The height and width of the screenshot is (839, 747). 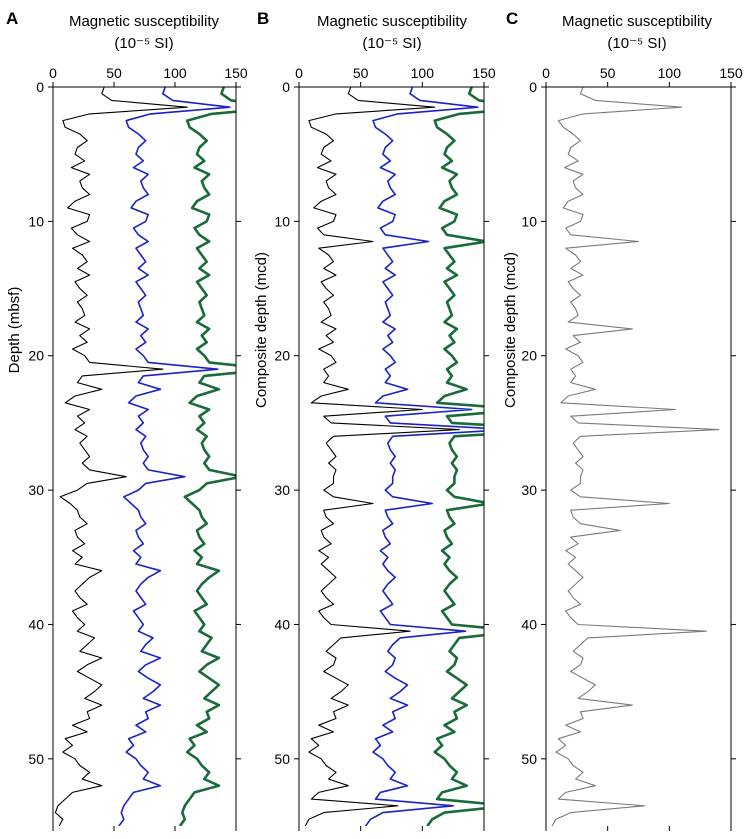 I want to click on panel-b-ylabel: Composite depth (mcd), so click(x=261, y=330).